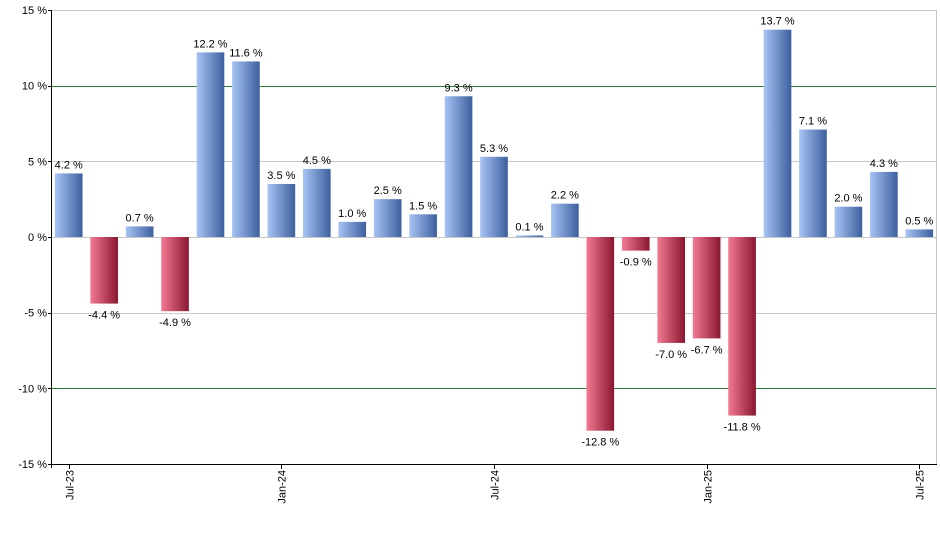  I want to click on y-tick-label: 15 %, so click(34, 11).